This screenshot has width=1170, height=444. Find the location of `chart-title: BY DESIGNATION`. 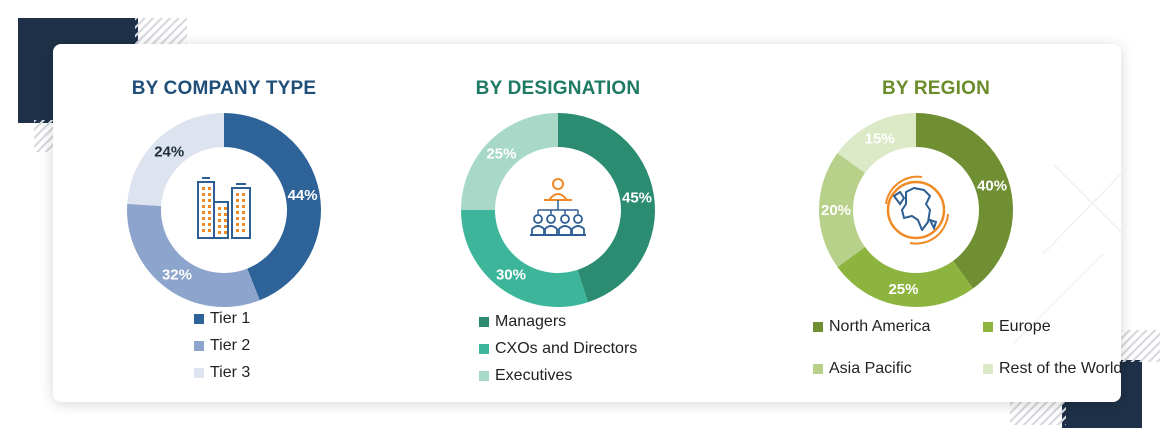

chart-title: BY DESIGNATION is located at coordinates (558, 88).